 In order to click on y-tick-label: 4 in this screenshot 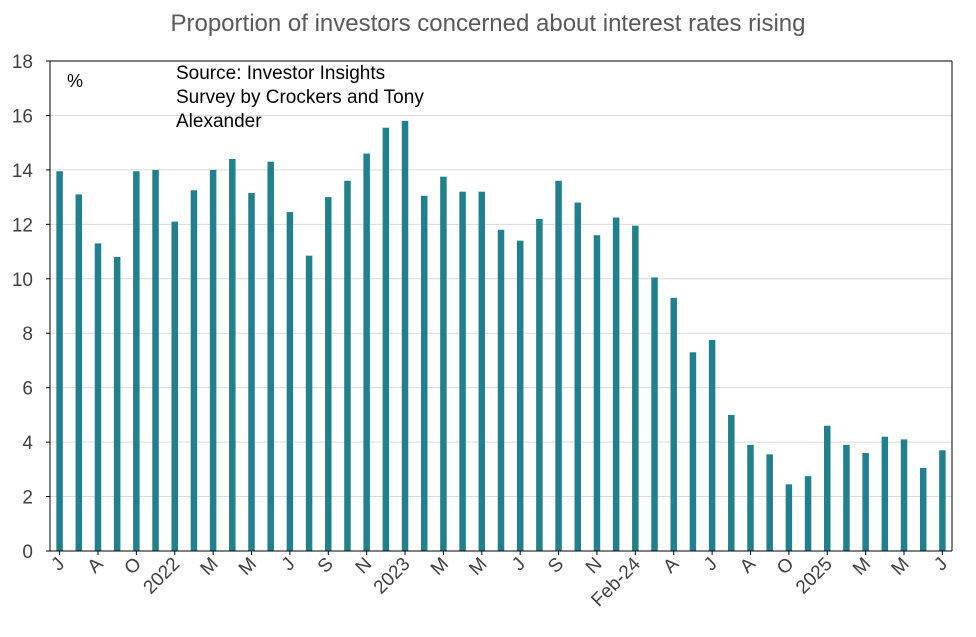, I will do `click(27, 443)`.